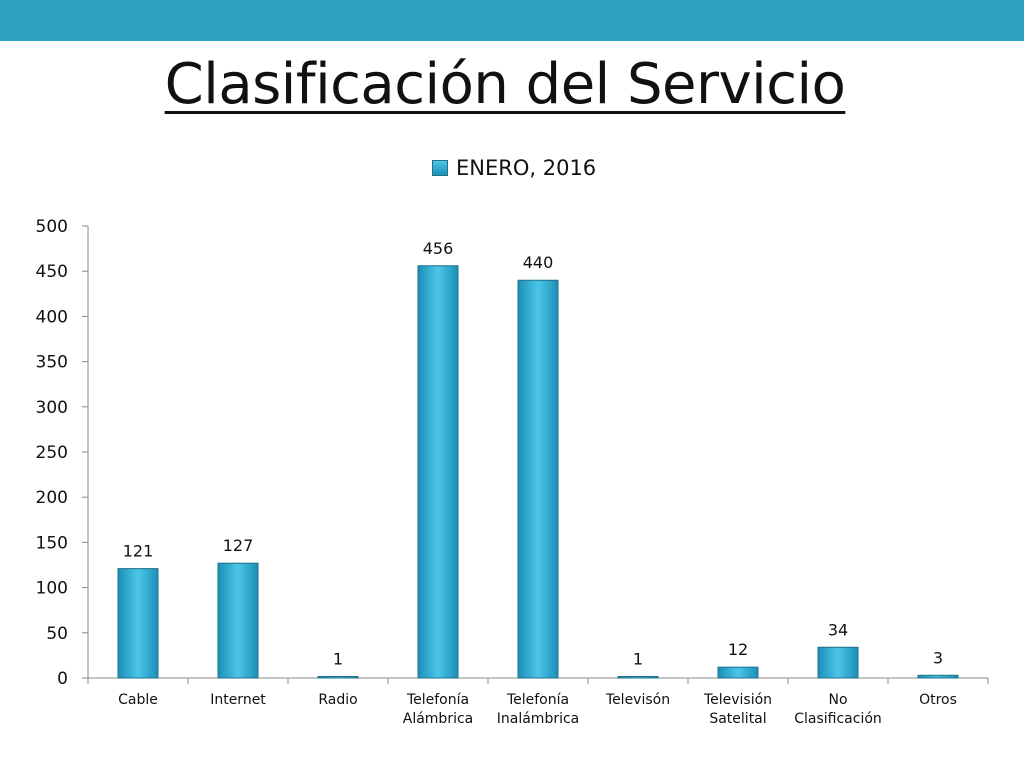 The width and height of the screenshot is (1024, 768). What do you see at coordinates (738, 649) in the screenshot?
I see `data-label: 12` at bounding box center [738, 649].